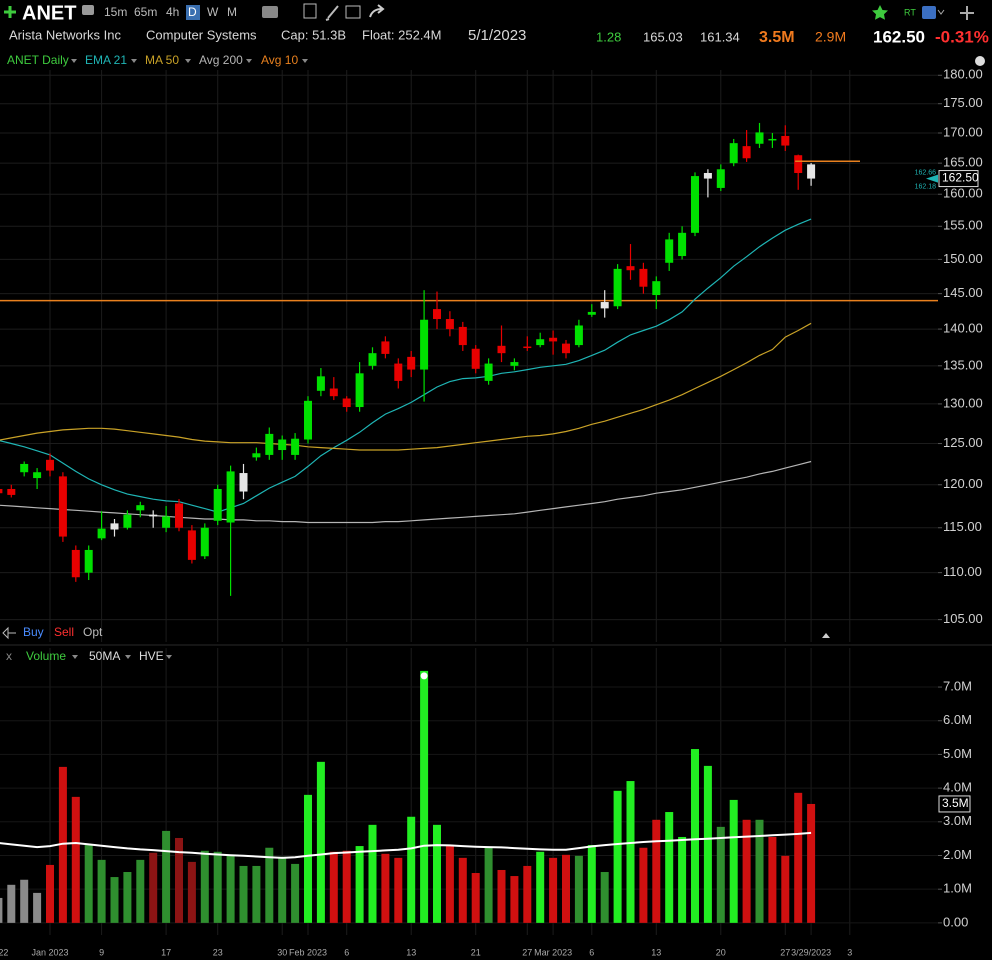 This screenshot has height=960, width=992. I want to click on close-pane: x, so click(9, 656).